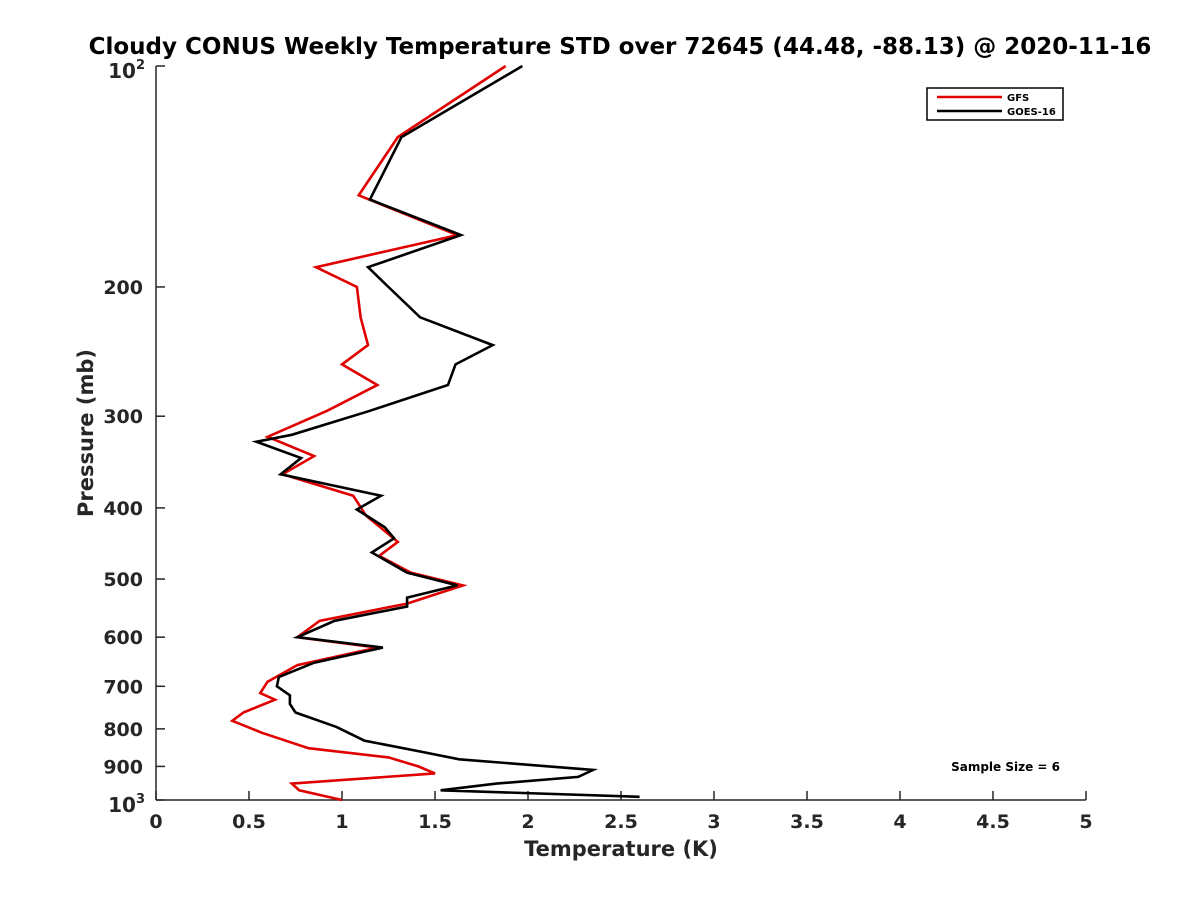 This screenshot has width=1200, height=900. What do you see at coordinates (86, 433) in the screenshot?
I see `y-axis-label: Pressure (mb)` at bounding box center [86, 433].